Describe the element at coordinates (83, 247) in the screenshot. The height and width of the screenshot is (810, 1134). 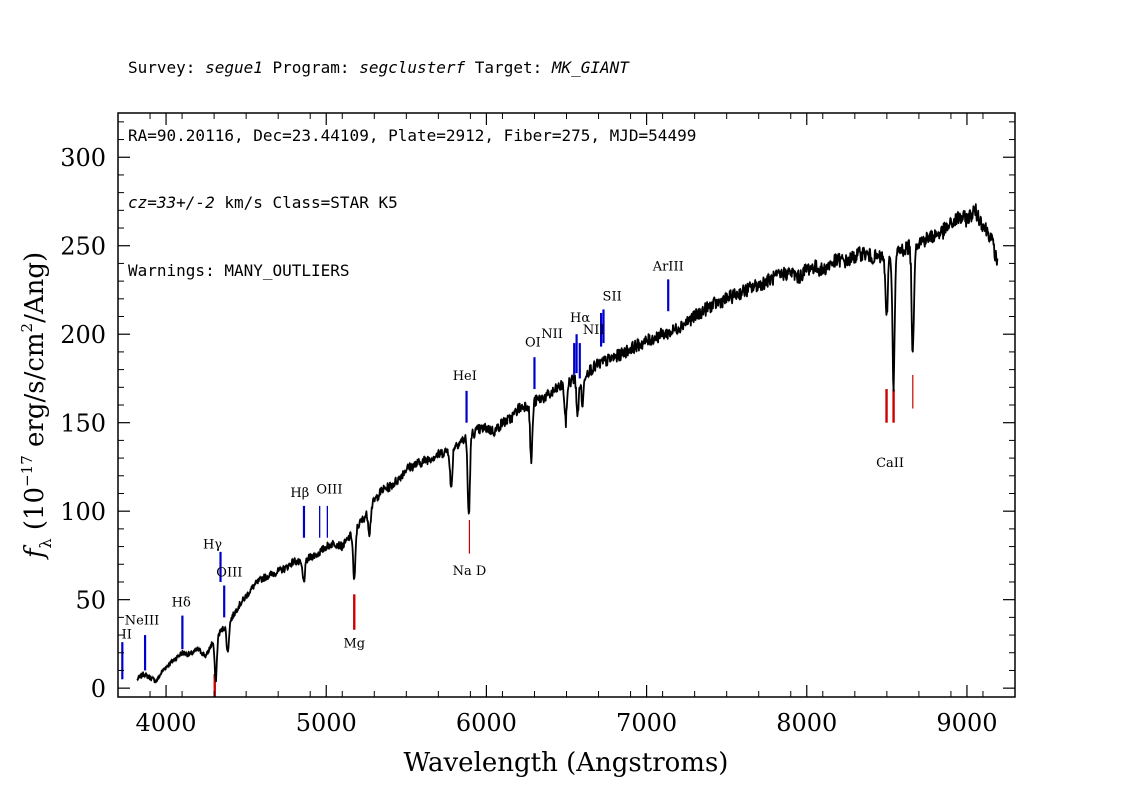
I see `y-tick-label: 250` at that location.